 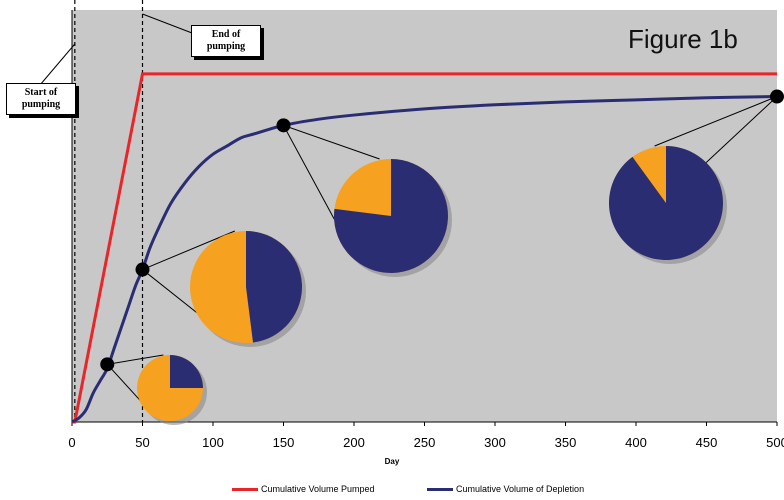 What do you see at coordinates (775, 442) in the screenshot?
I see `x-tick-label: 500` at bounding box center [775, 442].